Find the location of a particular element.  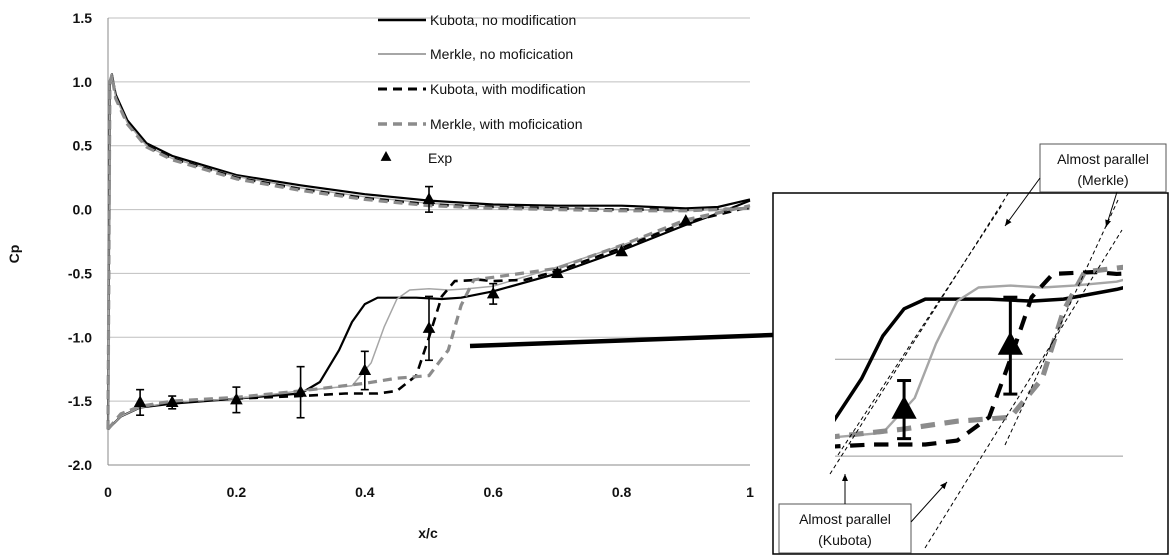

y-tick-label: -2.0 is located at coordinates (80, 465).